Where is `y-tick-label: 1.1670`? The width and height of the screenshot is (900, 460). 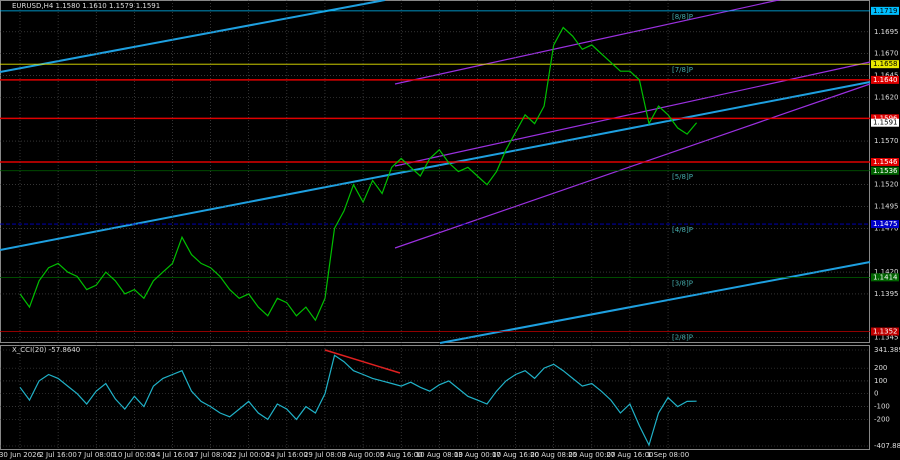
y-tick-label: 1.1670 is located at coordinates (886, 54).